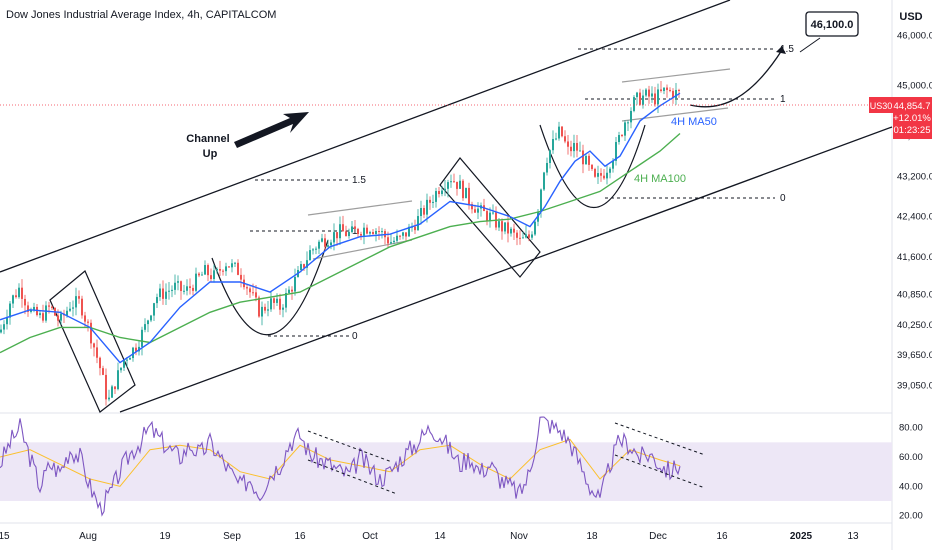 This screenshot has width=932, height=550. Describe the element at coordinates (350, 446) in the screenshot. I see `rsi-channel-1-top` at that location.